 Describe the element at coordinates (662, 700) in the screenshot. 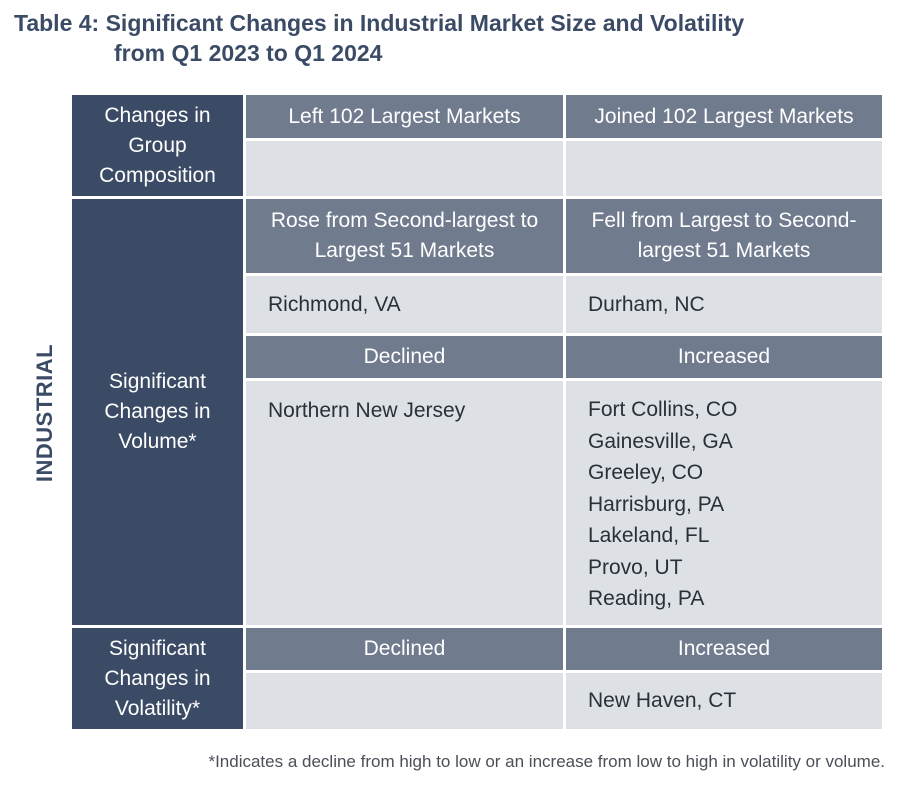

I see `list-item: New Haven, CT` at that location.